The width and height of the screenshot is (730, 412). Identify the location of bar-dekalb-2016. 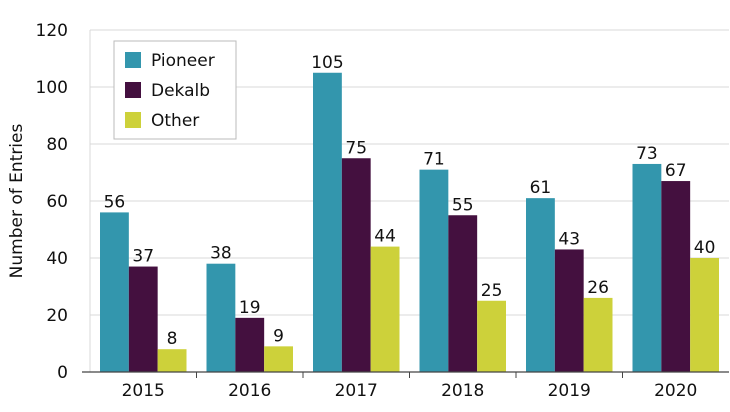
(250, 344).